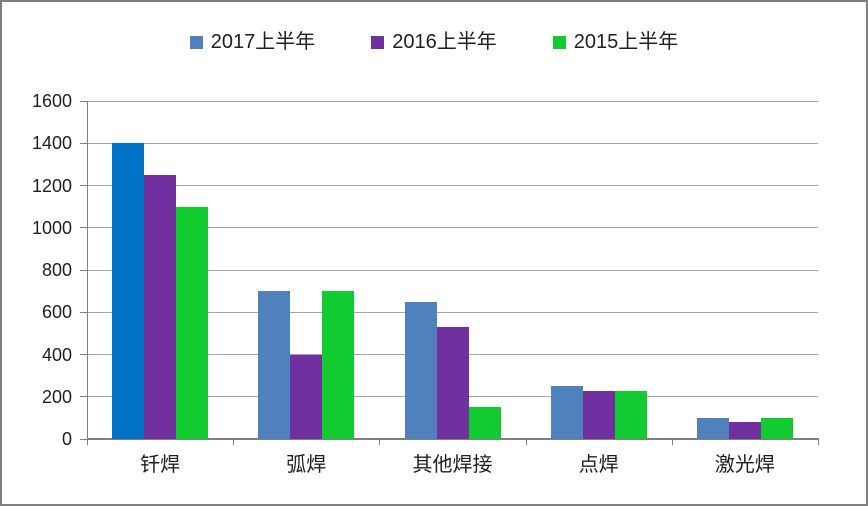 The image size is (868, 506). Describe the element at coordinates (378, 42) in the screenshot. I see `legend-swatch-2016-icon` at that location.